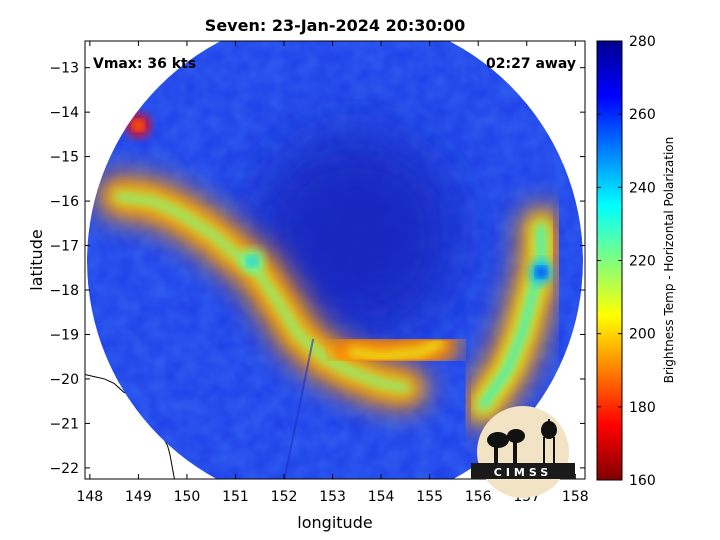  Describe the element at coordinates (642, 115) in the screenshot. I see `colorbar-tick-label: 260` at that location.